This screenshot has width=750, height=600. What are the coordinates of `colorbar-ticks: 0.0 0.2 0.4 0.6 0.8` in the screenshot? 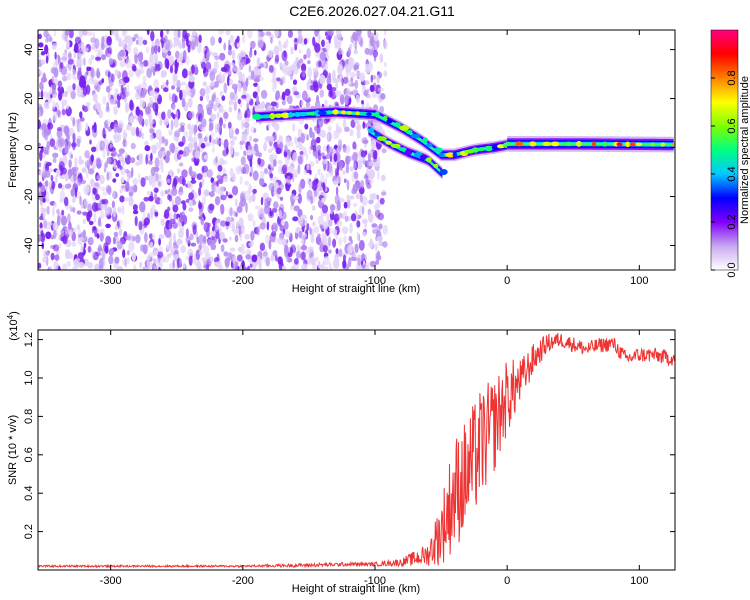 It's located at (724, 174).